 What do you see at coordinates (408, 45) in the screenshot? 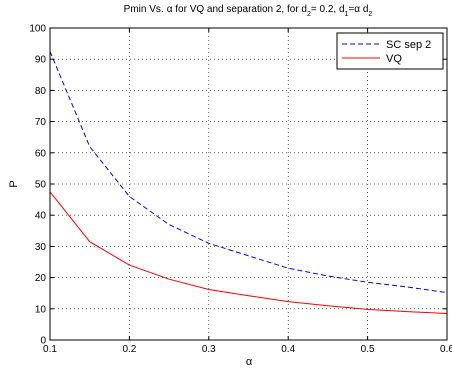
I see `legend-label-sc-sep-2: SC sep 2` at bounding box center [408, 45].